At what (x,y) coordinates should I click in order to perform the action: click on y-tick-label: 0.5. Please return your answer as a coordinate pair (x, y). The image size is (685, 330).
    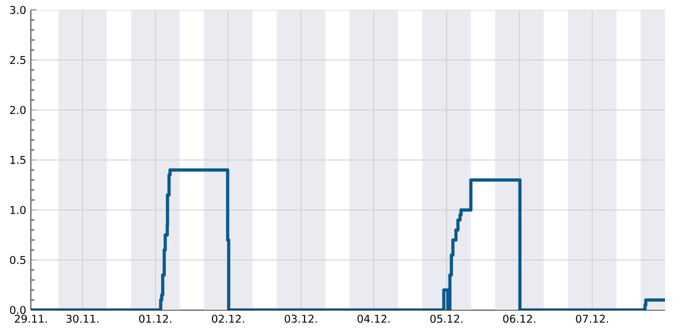
    Looking at the image, I should click on (18, 260).